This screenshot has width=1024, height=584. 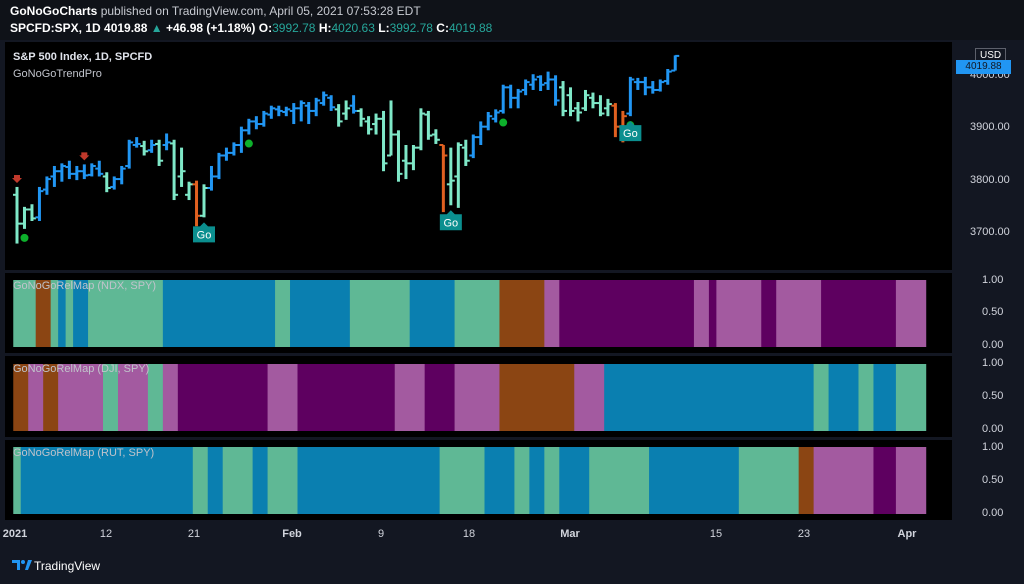 What do you see at coordinates (993, 429) in the screenshot?
I see `dji-tick-0: 0.00` at bounding box center [993, 429].